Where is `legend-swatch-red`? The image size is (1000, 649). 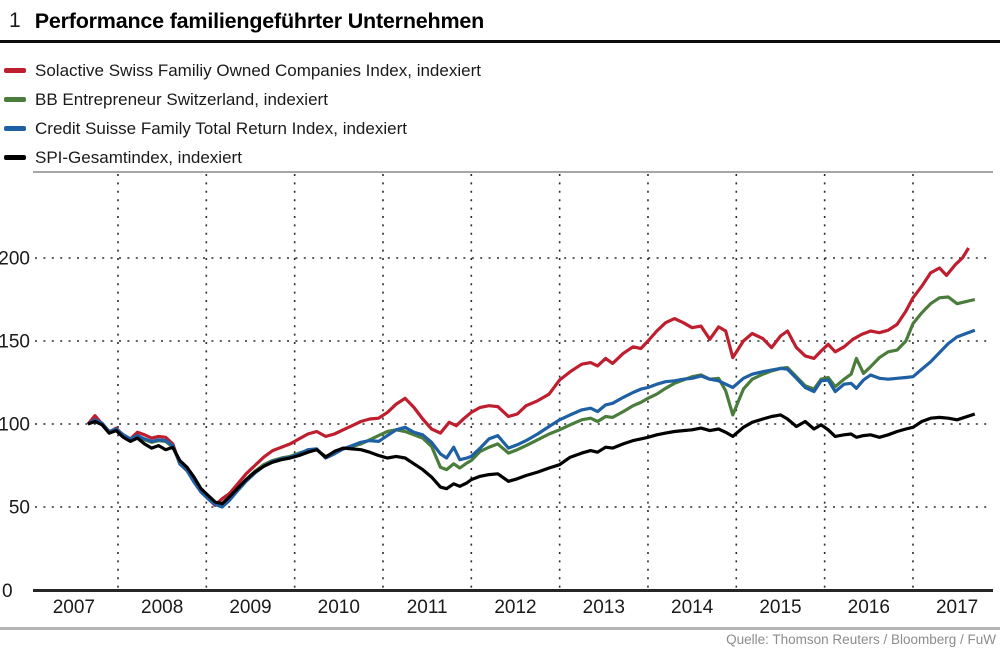 legend-swatch-red is located at coordinates (15, 70).